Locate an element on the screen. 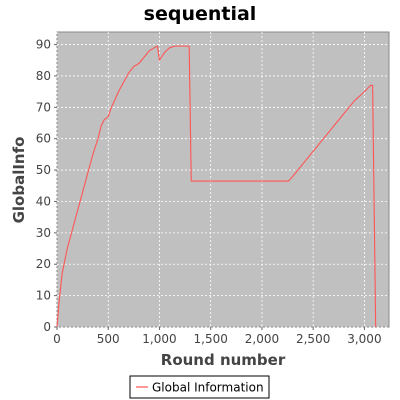 This screenshot has width=400, height=400. x-tick-label: 0 is located at coordinates (57, 339).